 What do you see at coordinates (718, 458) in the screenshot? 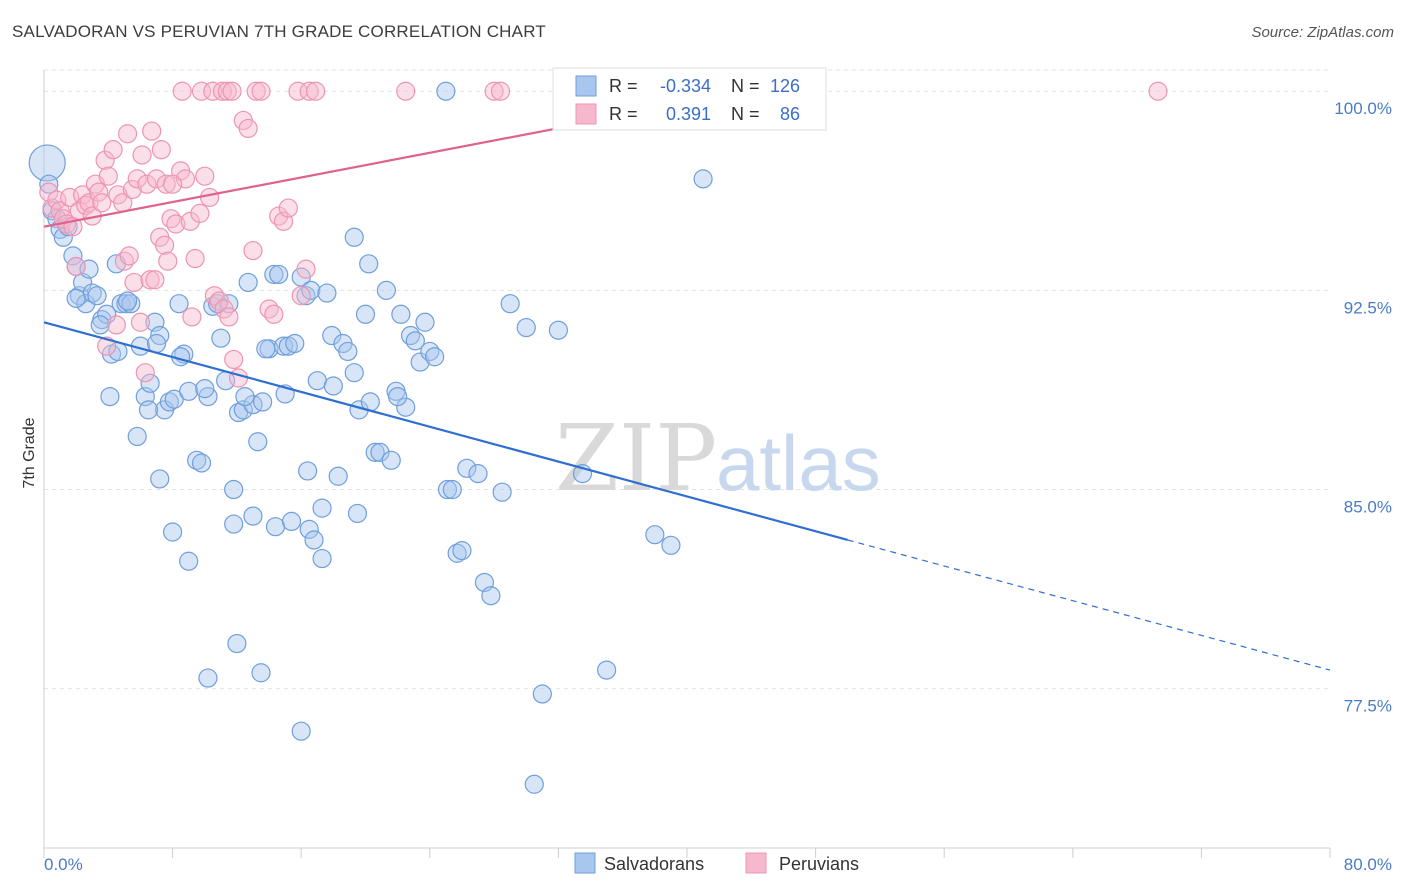
I see `watermark: ZIP atlas` at bounding box center [718, 458].